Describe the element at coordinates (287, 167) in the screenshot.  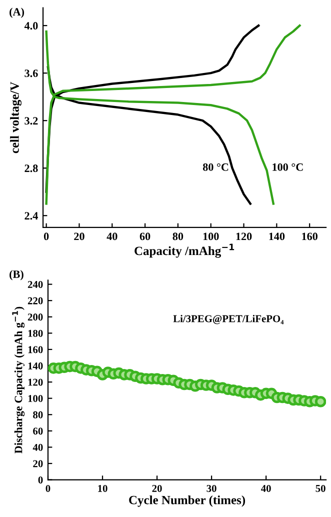
I see `annotation: 100 °C` at that location.